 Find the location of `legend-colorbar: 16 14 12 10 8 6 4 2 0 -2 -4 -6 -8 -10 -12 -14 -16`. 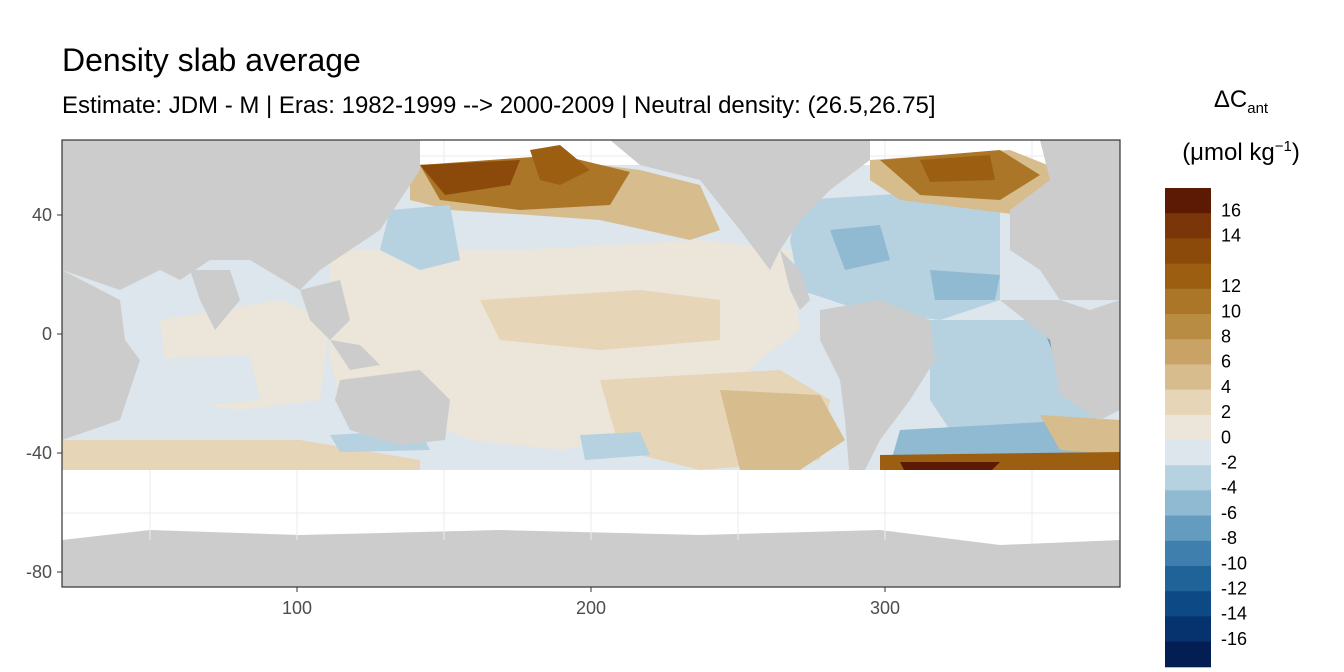

legend-colorbar: 16 14 12 10 8 6 4 2 0 -2 -4 -6 -8 -10 -12 -14 -16 is located at coordinates (1206, 428).